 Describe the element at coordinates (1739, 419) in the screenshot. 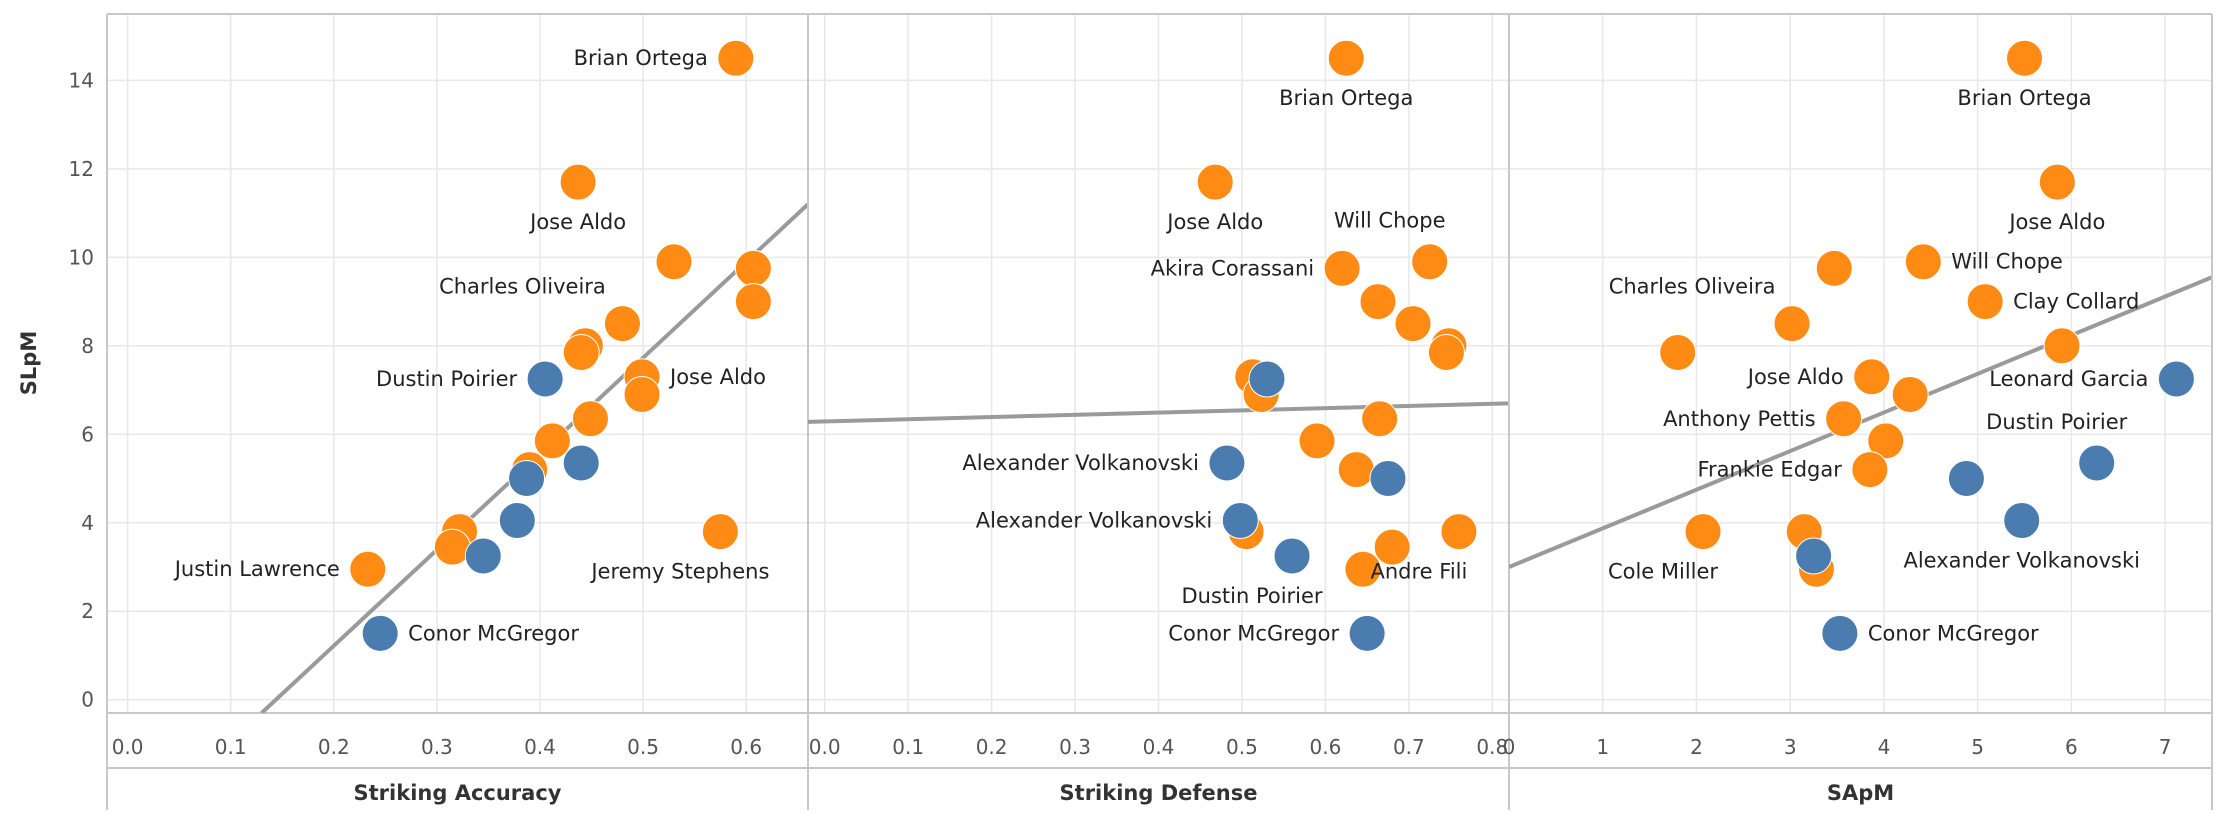

I see `point-label: Anthony Pettis` at that location.